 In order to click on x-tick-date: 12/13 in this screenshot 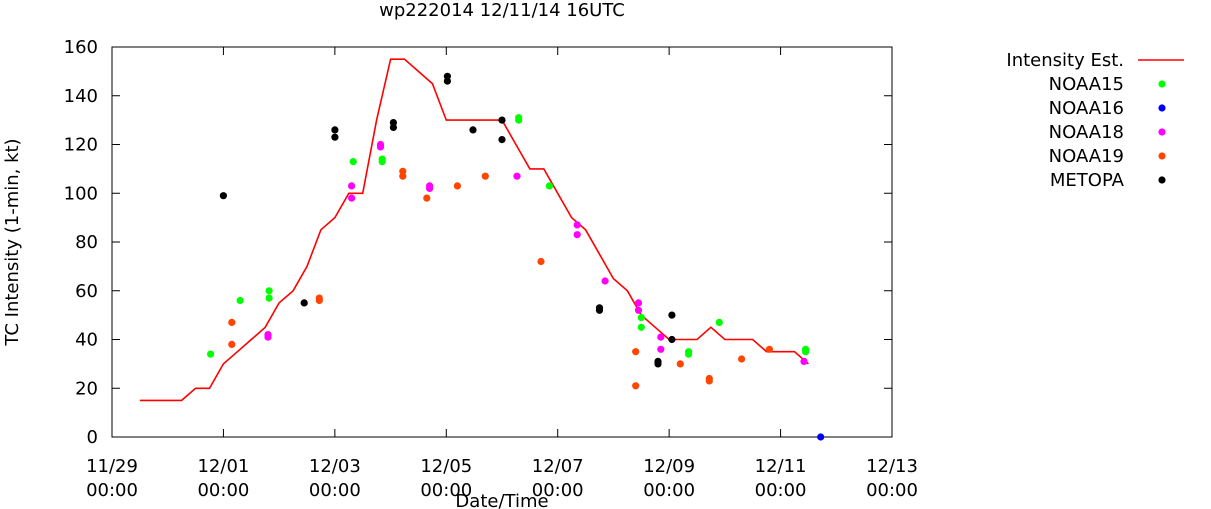, I will do `click(892, 466)`.